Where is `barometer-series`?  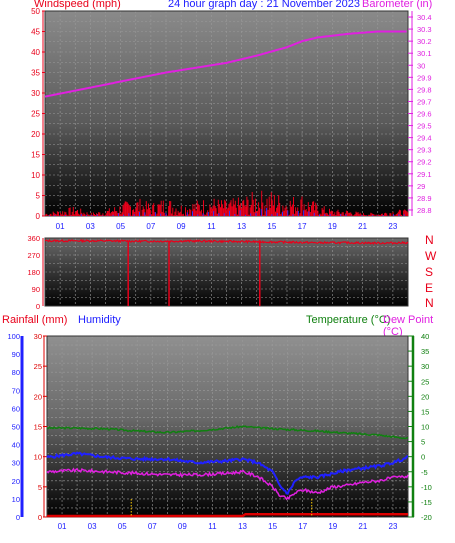
barometer-series is located at coordinates (225, 64).